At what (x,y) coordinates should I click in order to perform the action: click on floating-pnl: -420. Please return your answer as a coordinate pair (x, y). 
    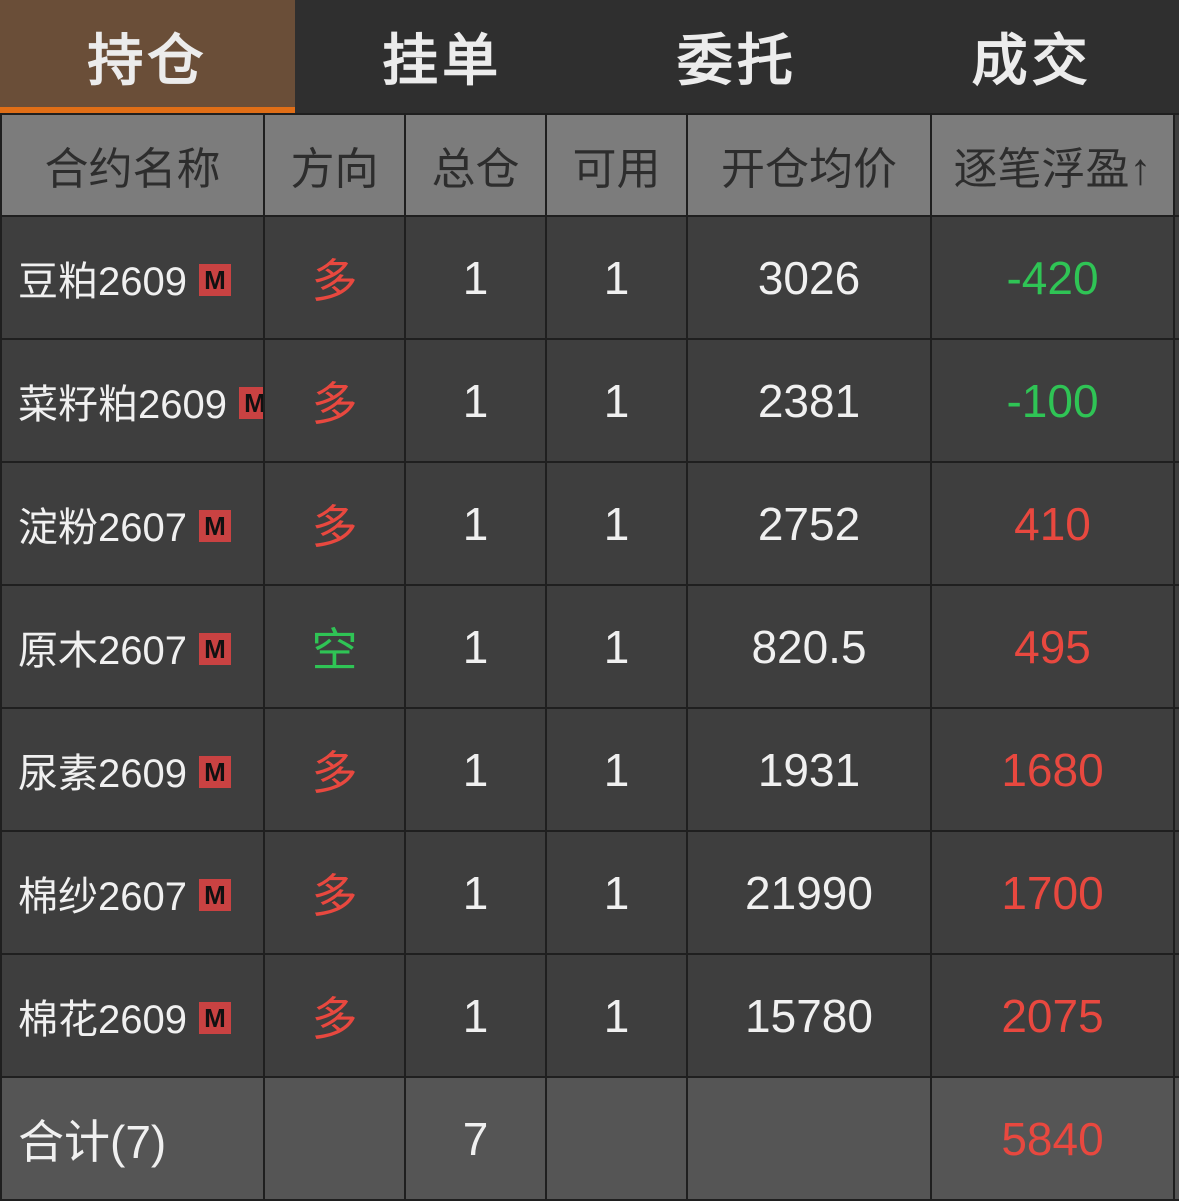
    Looking at the image, I should click on (1052, 277).